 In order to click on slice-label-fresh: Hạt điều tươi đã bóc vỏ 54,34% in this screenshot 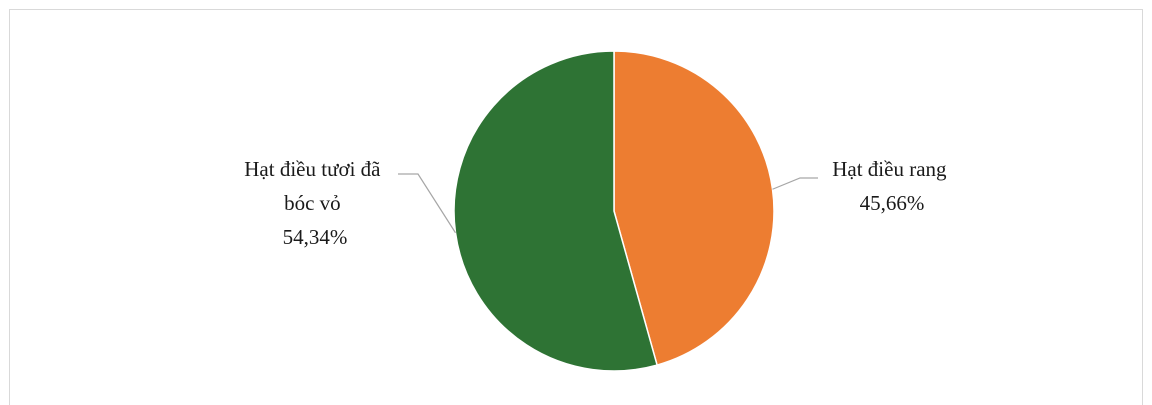, I will do `click(314, 203)`.